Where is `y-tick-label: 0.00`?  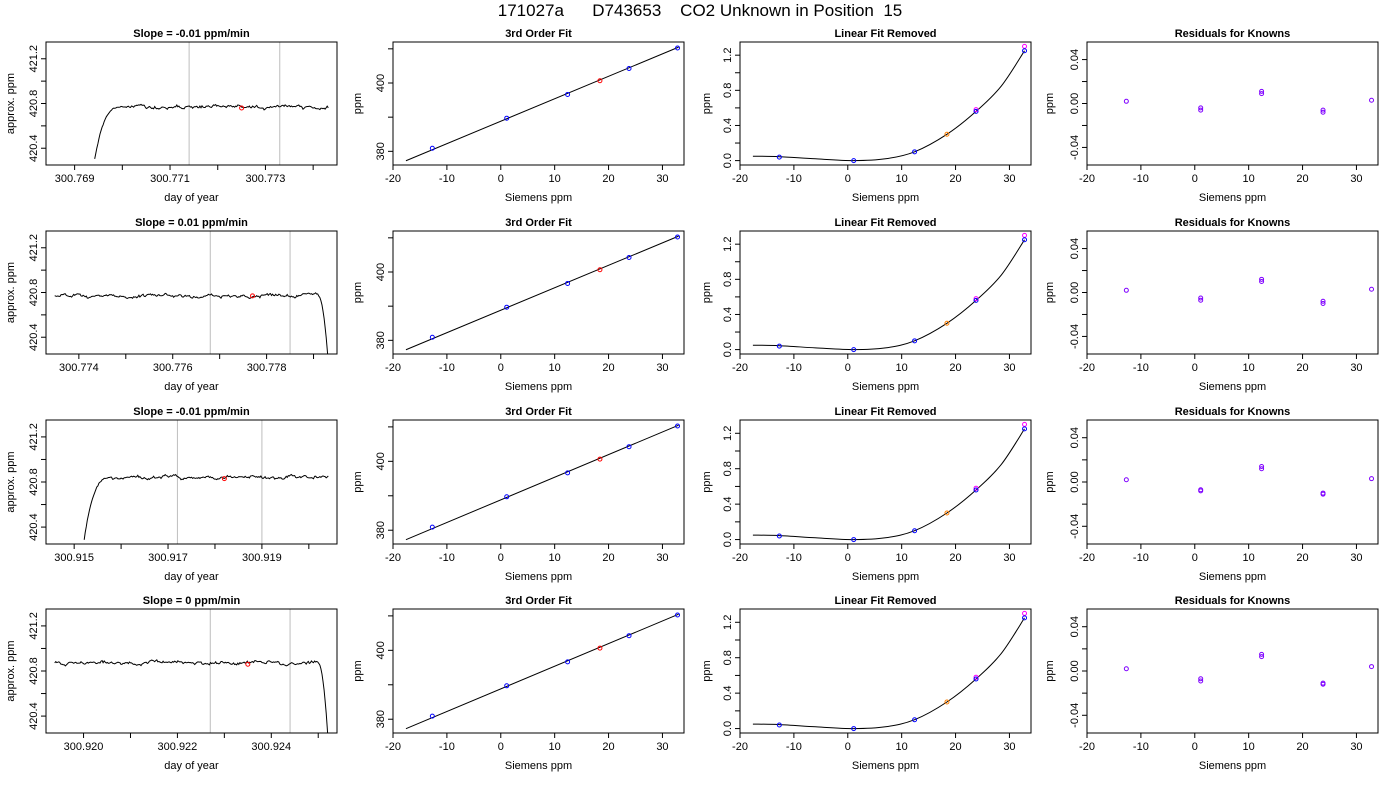 y-tick-label: 0.00 is located at coordinates (1075, 103).